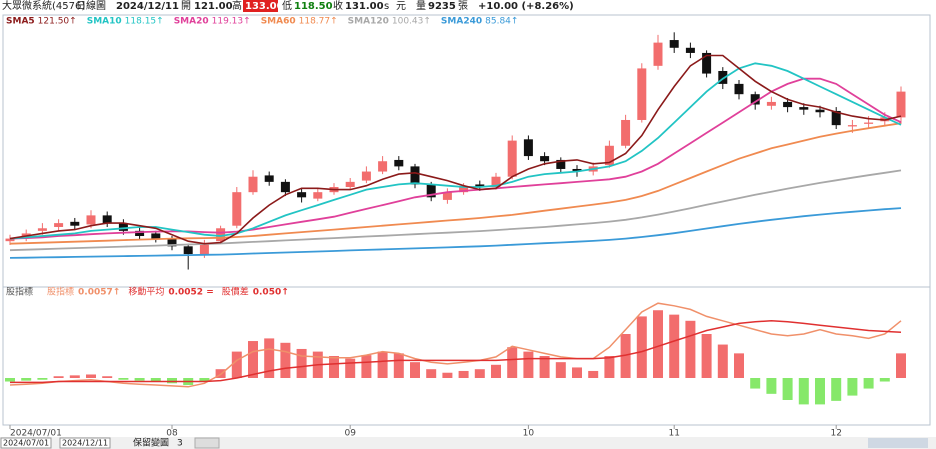 The image size is (936, 449). What do you see at coordinates (213, 6) in the screenshot?
I see `open: 121.00` at bounding box center [213, 6].